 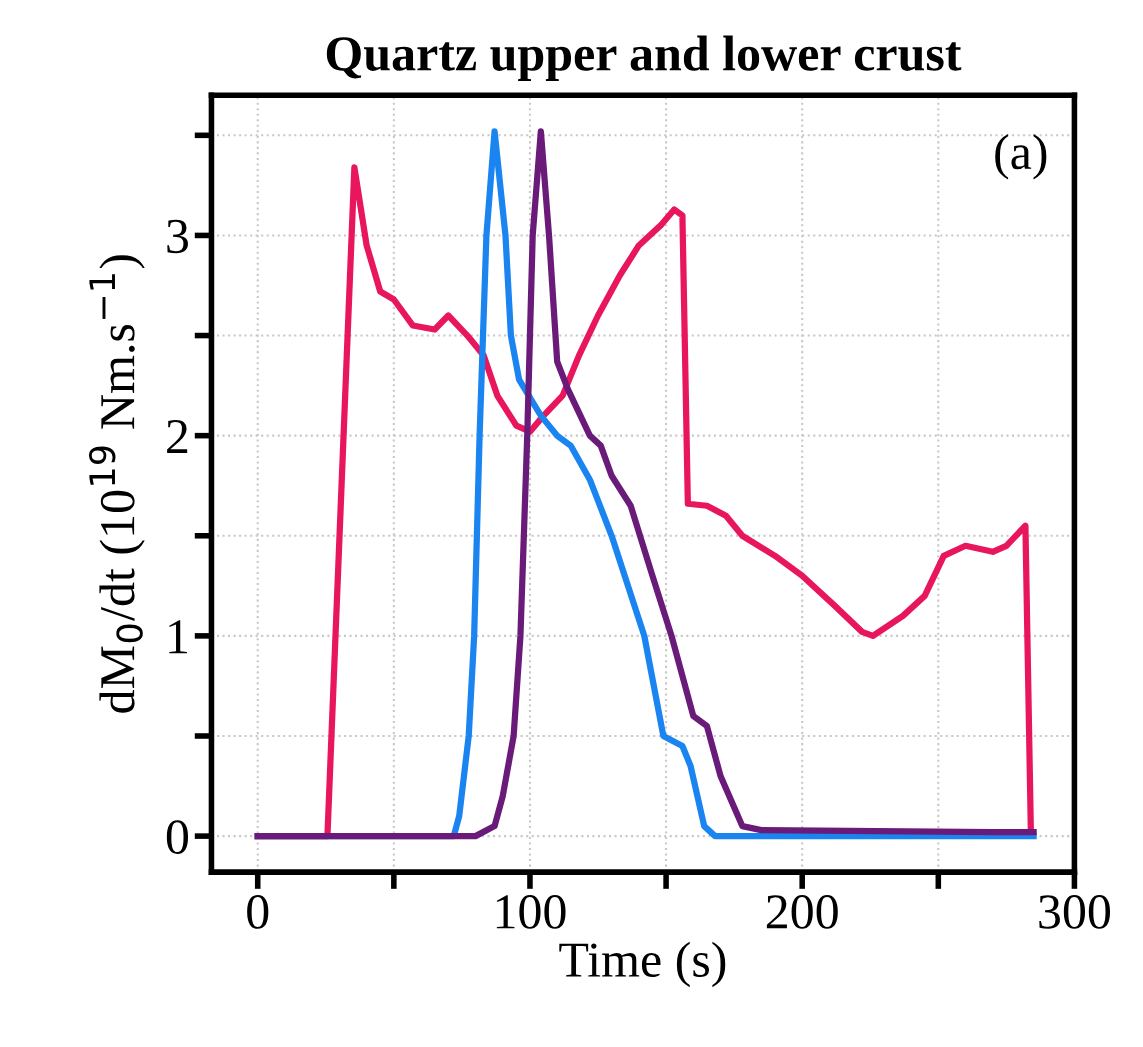 What do you see at coordinates (177, 236) in the screenshot?
I see `y-tick-label: 3` at bounding box center [177, 236].